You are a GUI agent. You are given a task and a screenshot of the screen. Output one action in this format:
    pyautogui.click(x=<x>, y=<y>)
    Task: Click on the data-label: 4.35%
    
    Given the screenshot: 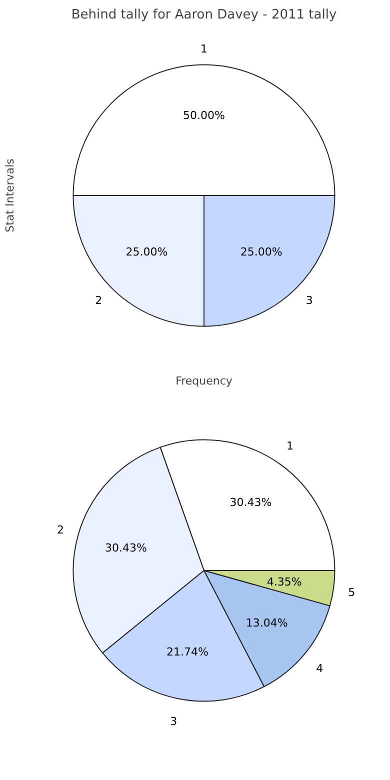 What is the action you would take?
    pyautogui.click(x=284, y=581)
    